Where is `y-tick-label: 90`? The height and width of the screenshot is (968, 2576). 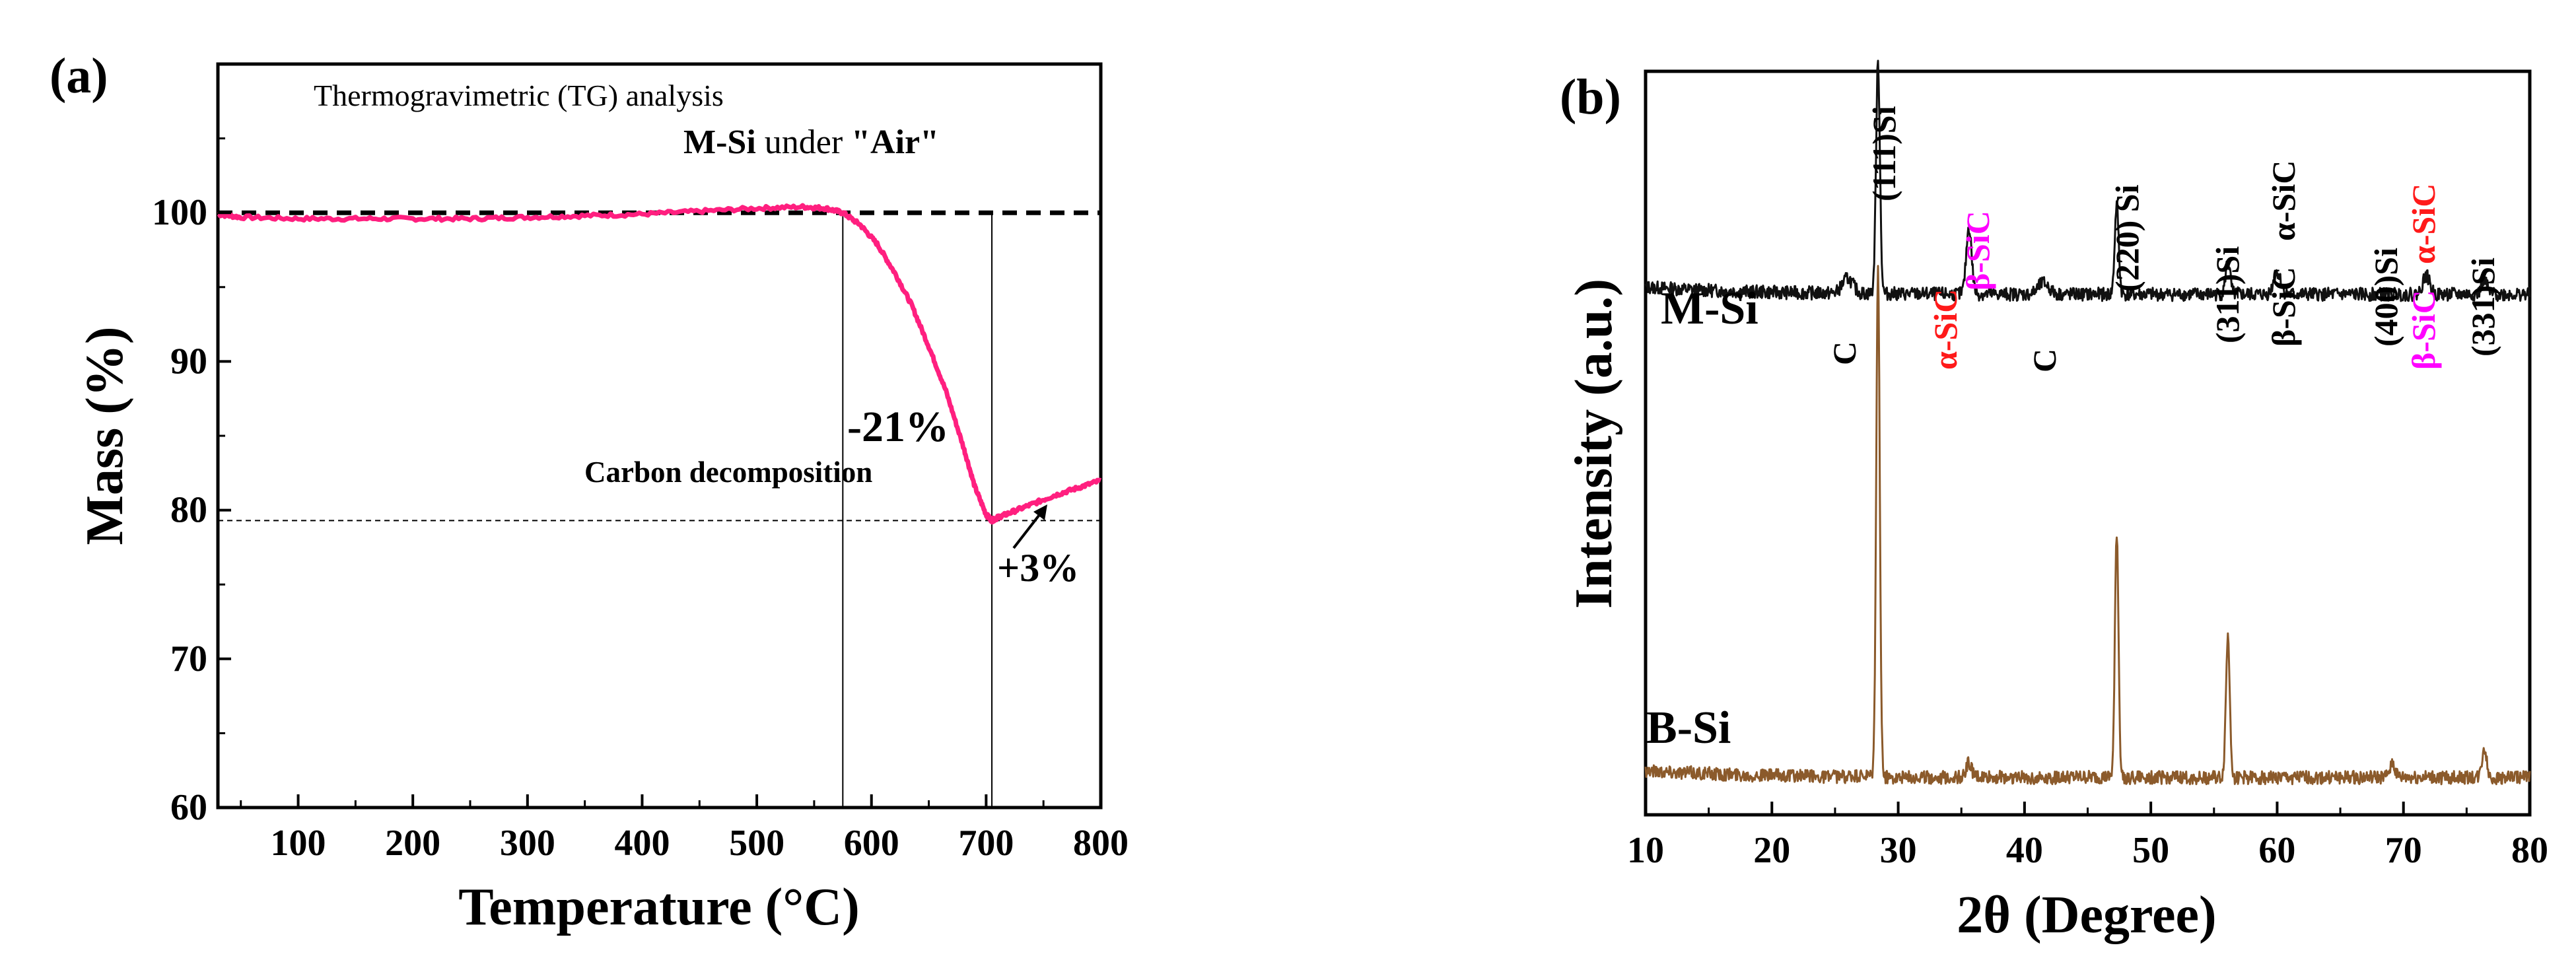 y-tick-label: 90 is located at coordinates (188, 361).